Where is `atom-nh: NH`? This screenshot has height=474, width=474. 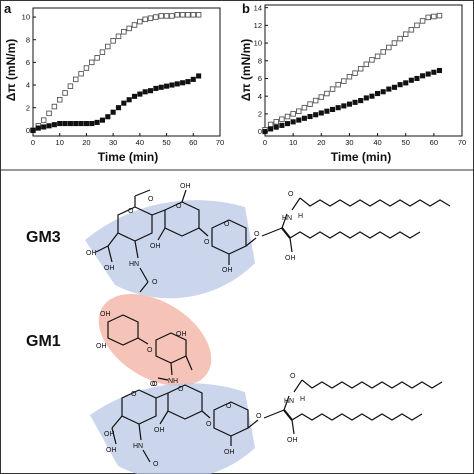 atom-nh: NH is located at coordinates (173, 381).